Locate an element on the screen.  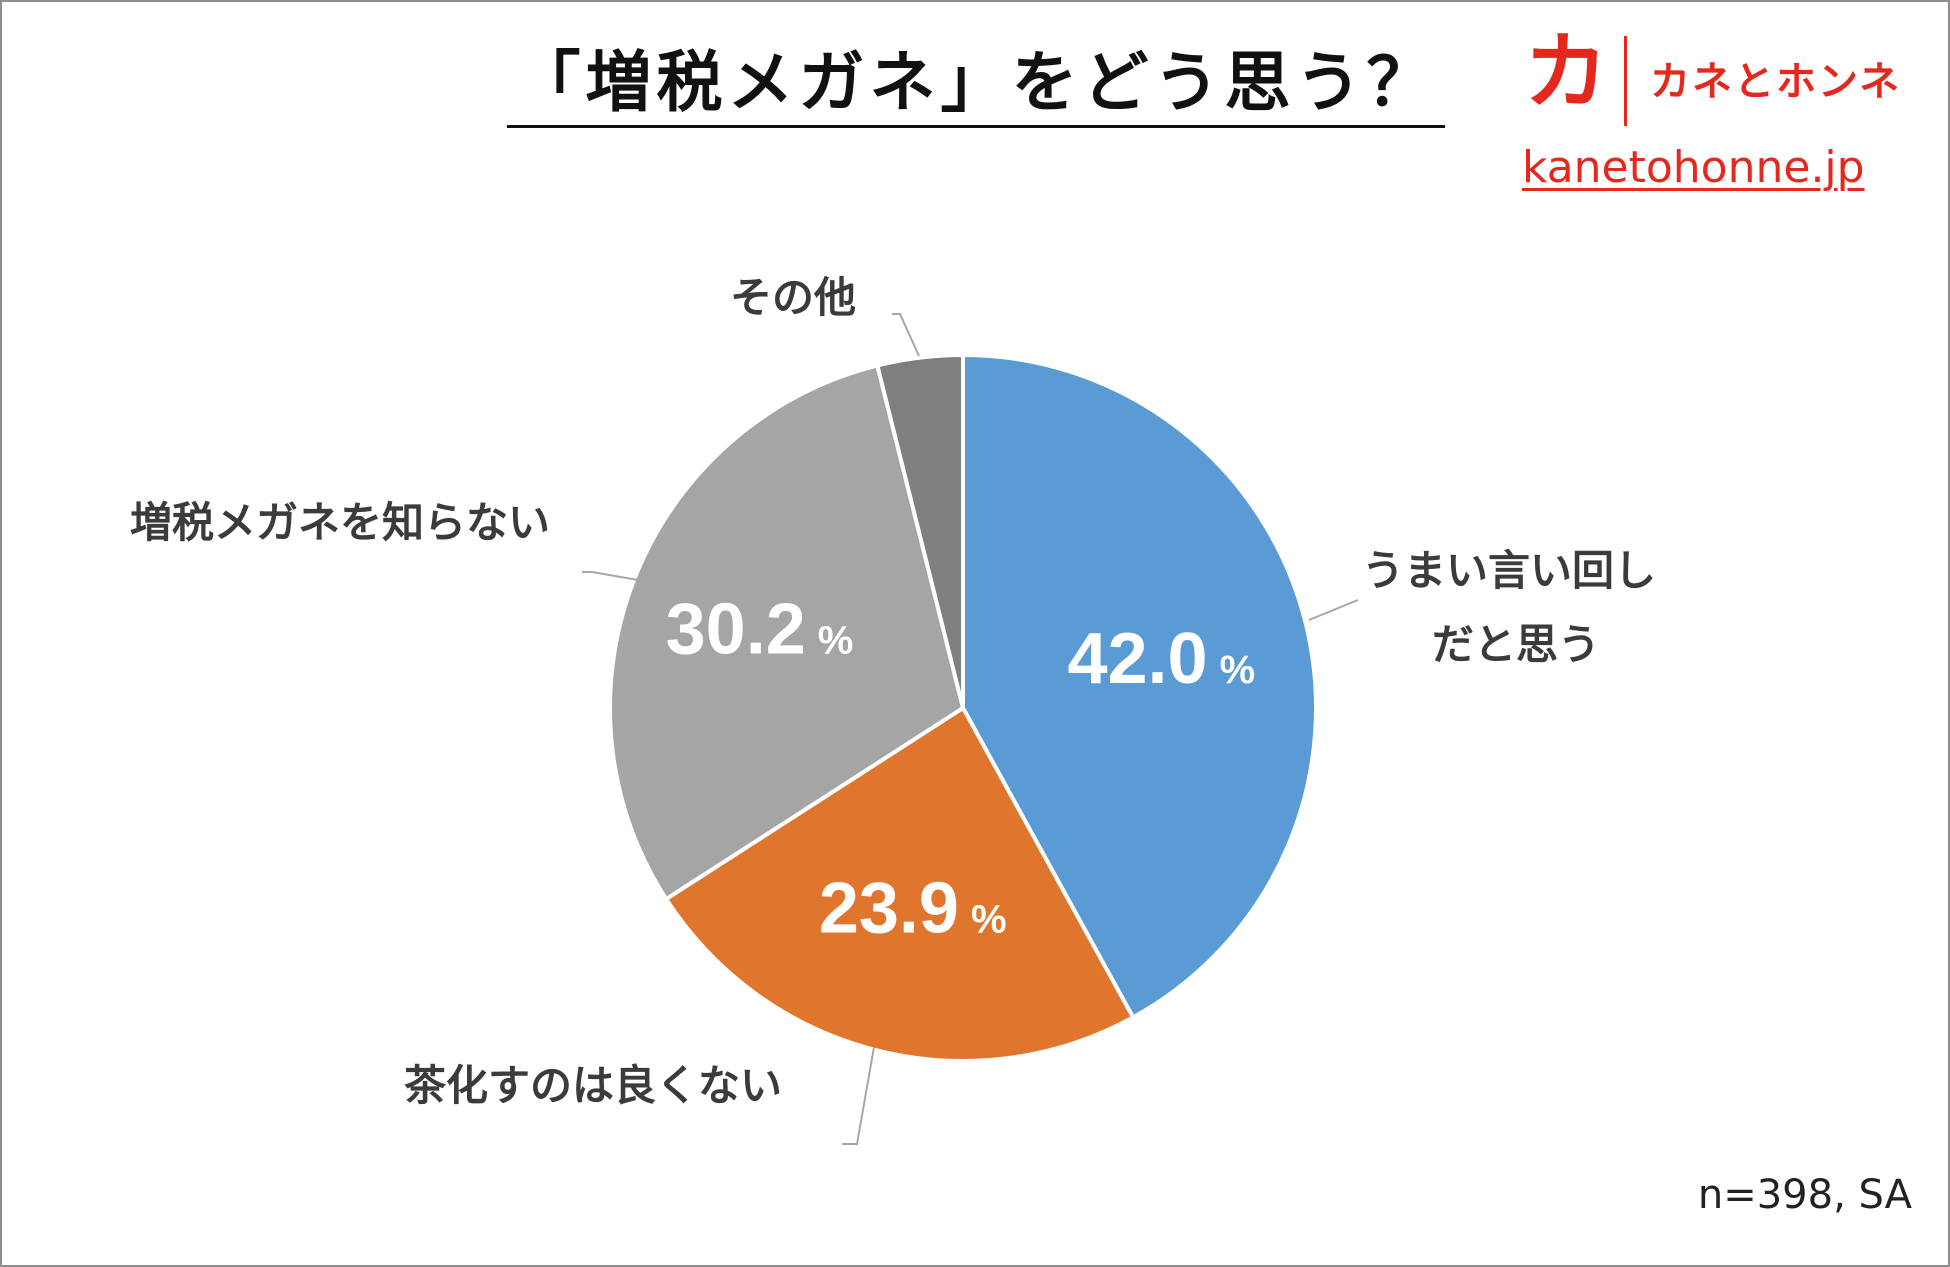
sample-size-note: n=398, SA is located at coordinates (1804, 1195).